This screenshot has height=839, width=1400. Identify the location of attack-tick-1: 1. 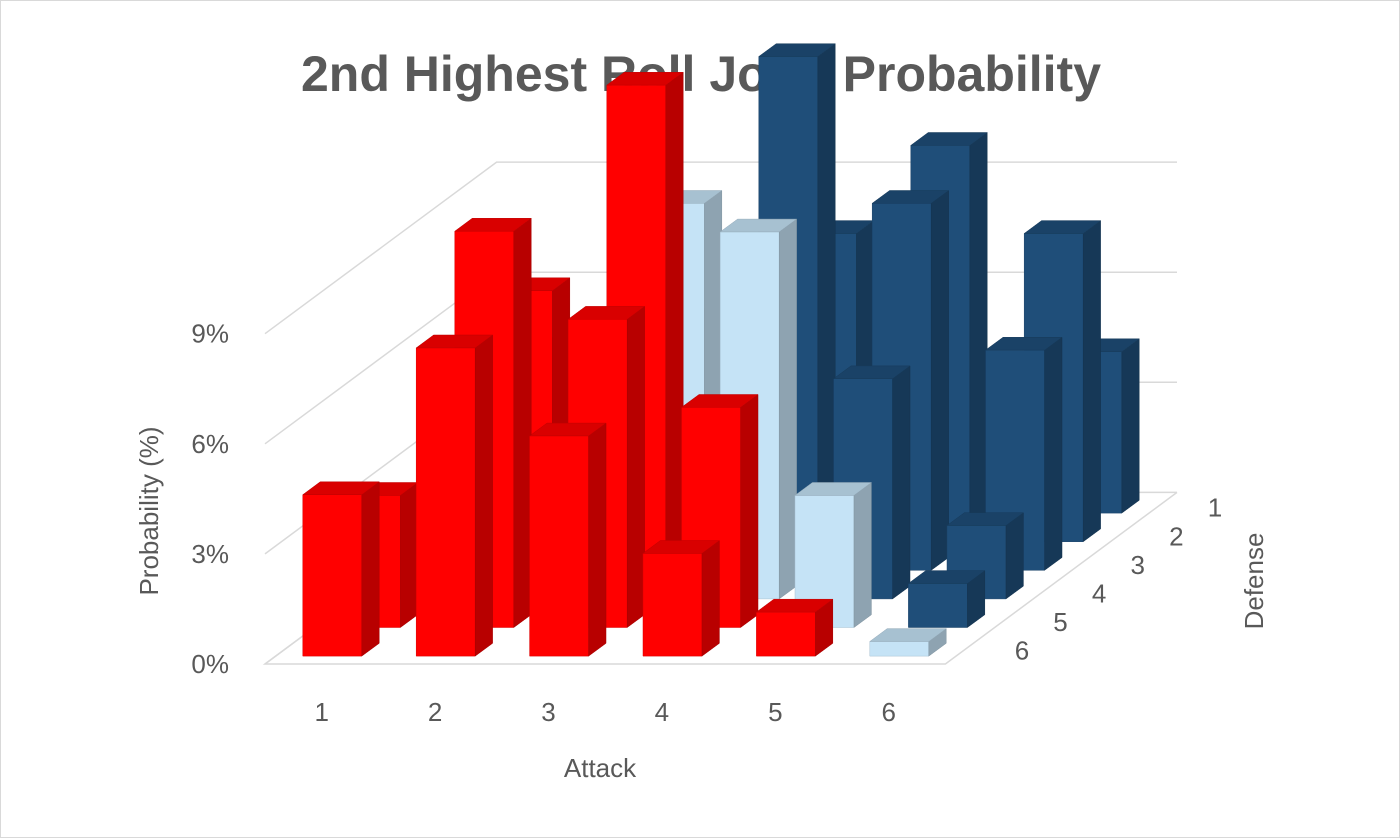
(321, 712).